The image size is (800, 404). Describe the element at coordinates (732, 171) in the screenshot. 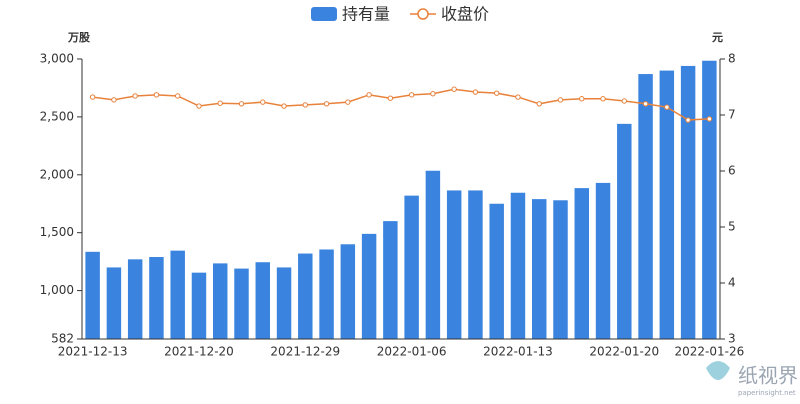

I see `y2-tick-label: 6` at that location.